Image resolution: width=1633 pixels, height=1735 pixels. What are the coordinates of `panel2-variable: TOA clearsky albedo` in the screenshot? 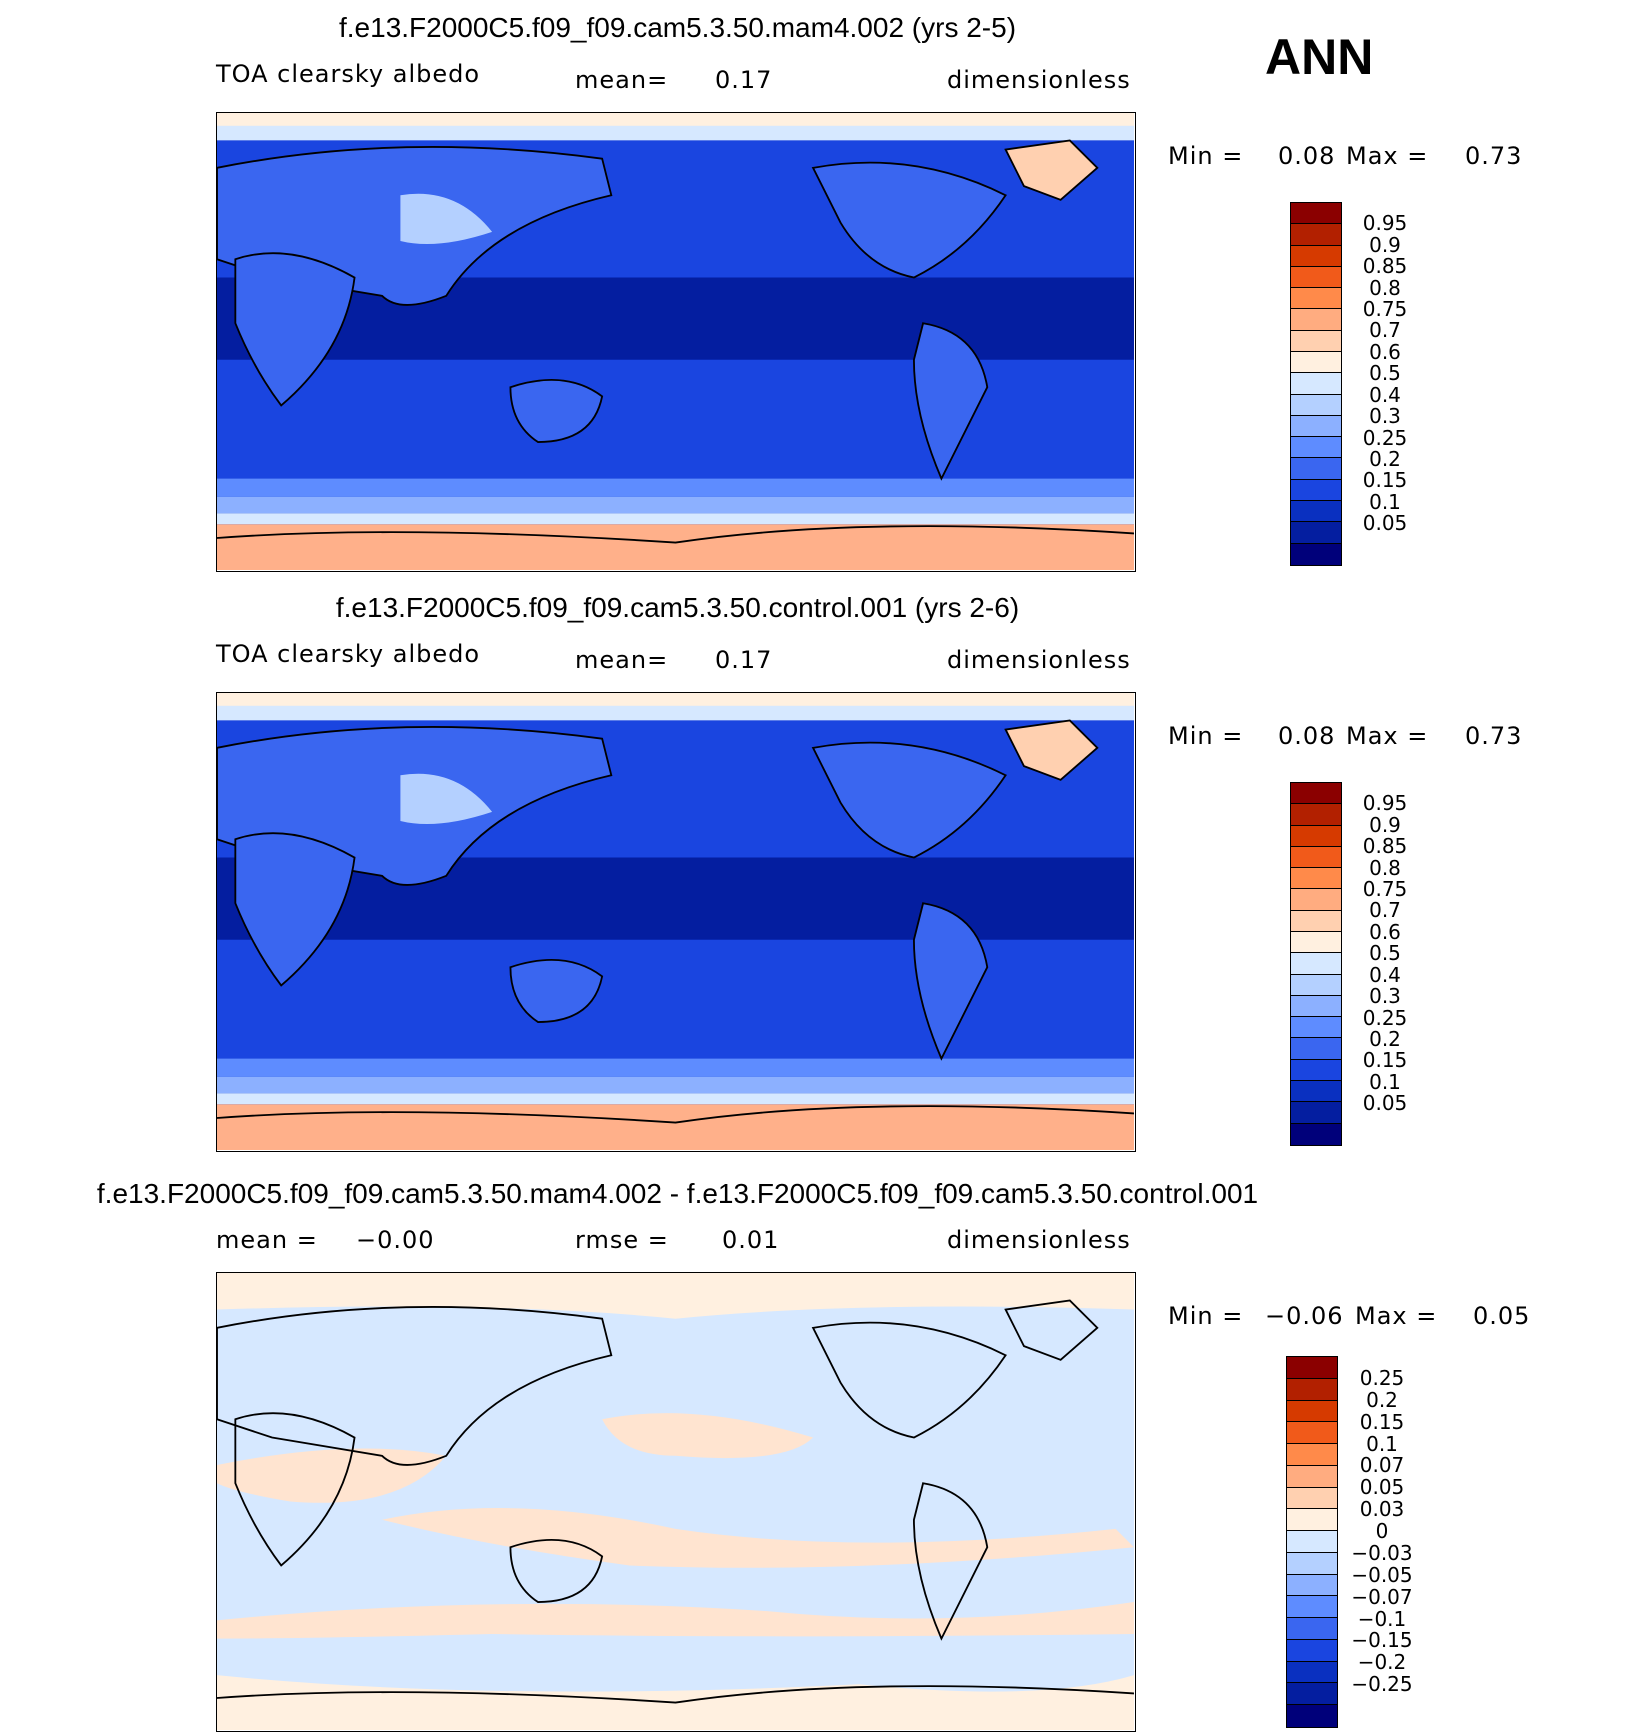 It's located at (348, 654).